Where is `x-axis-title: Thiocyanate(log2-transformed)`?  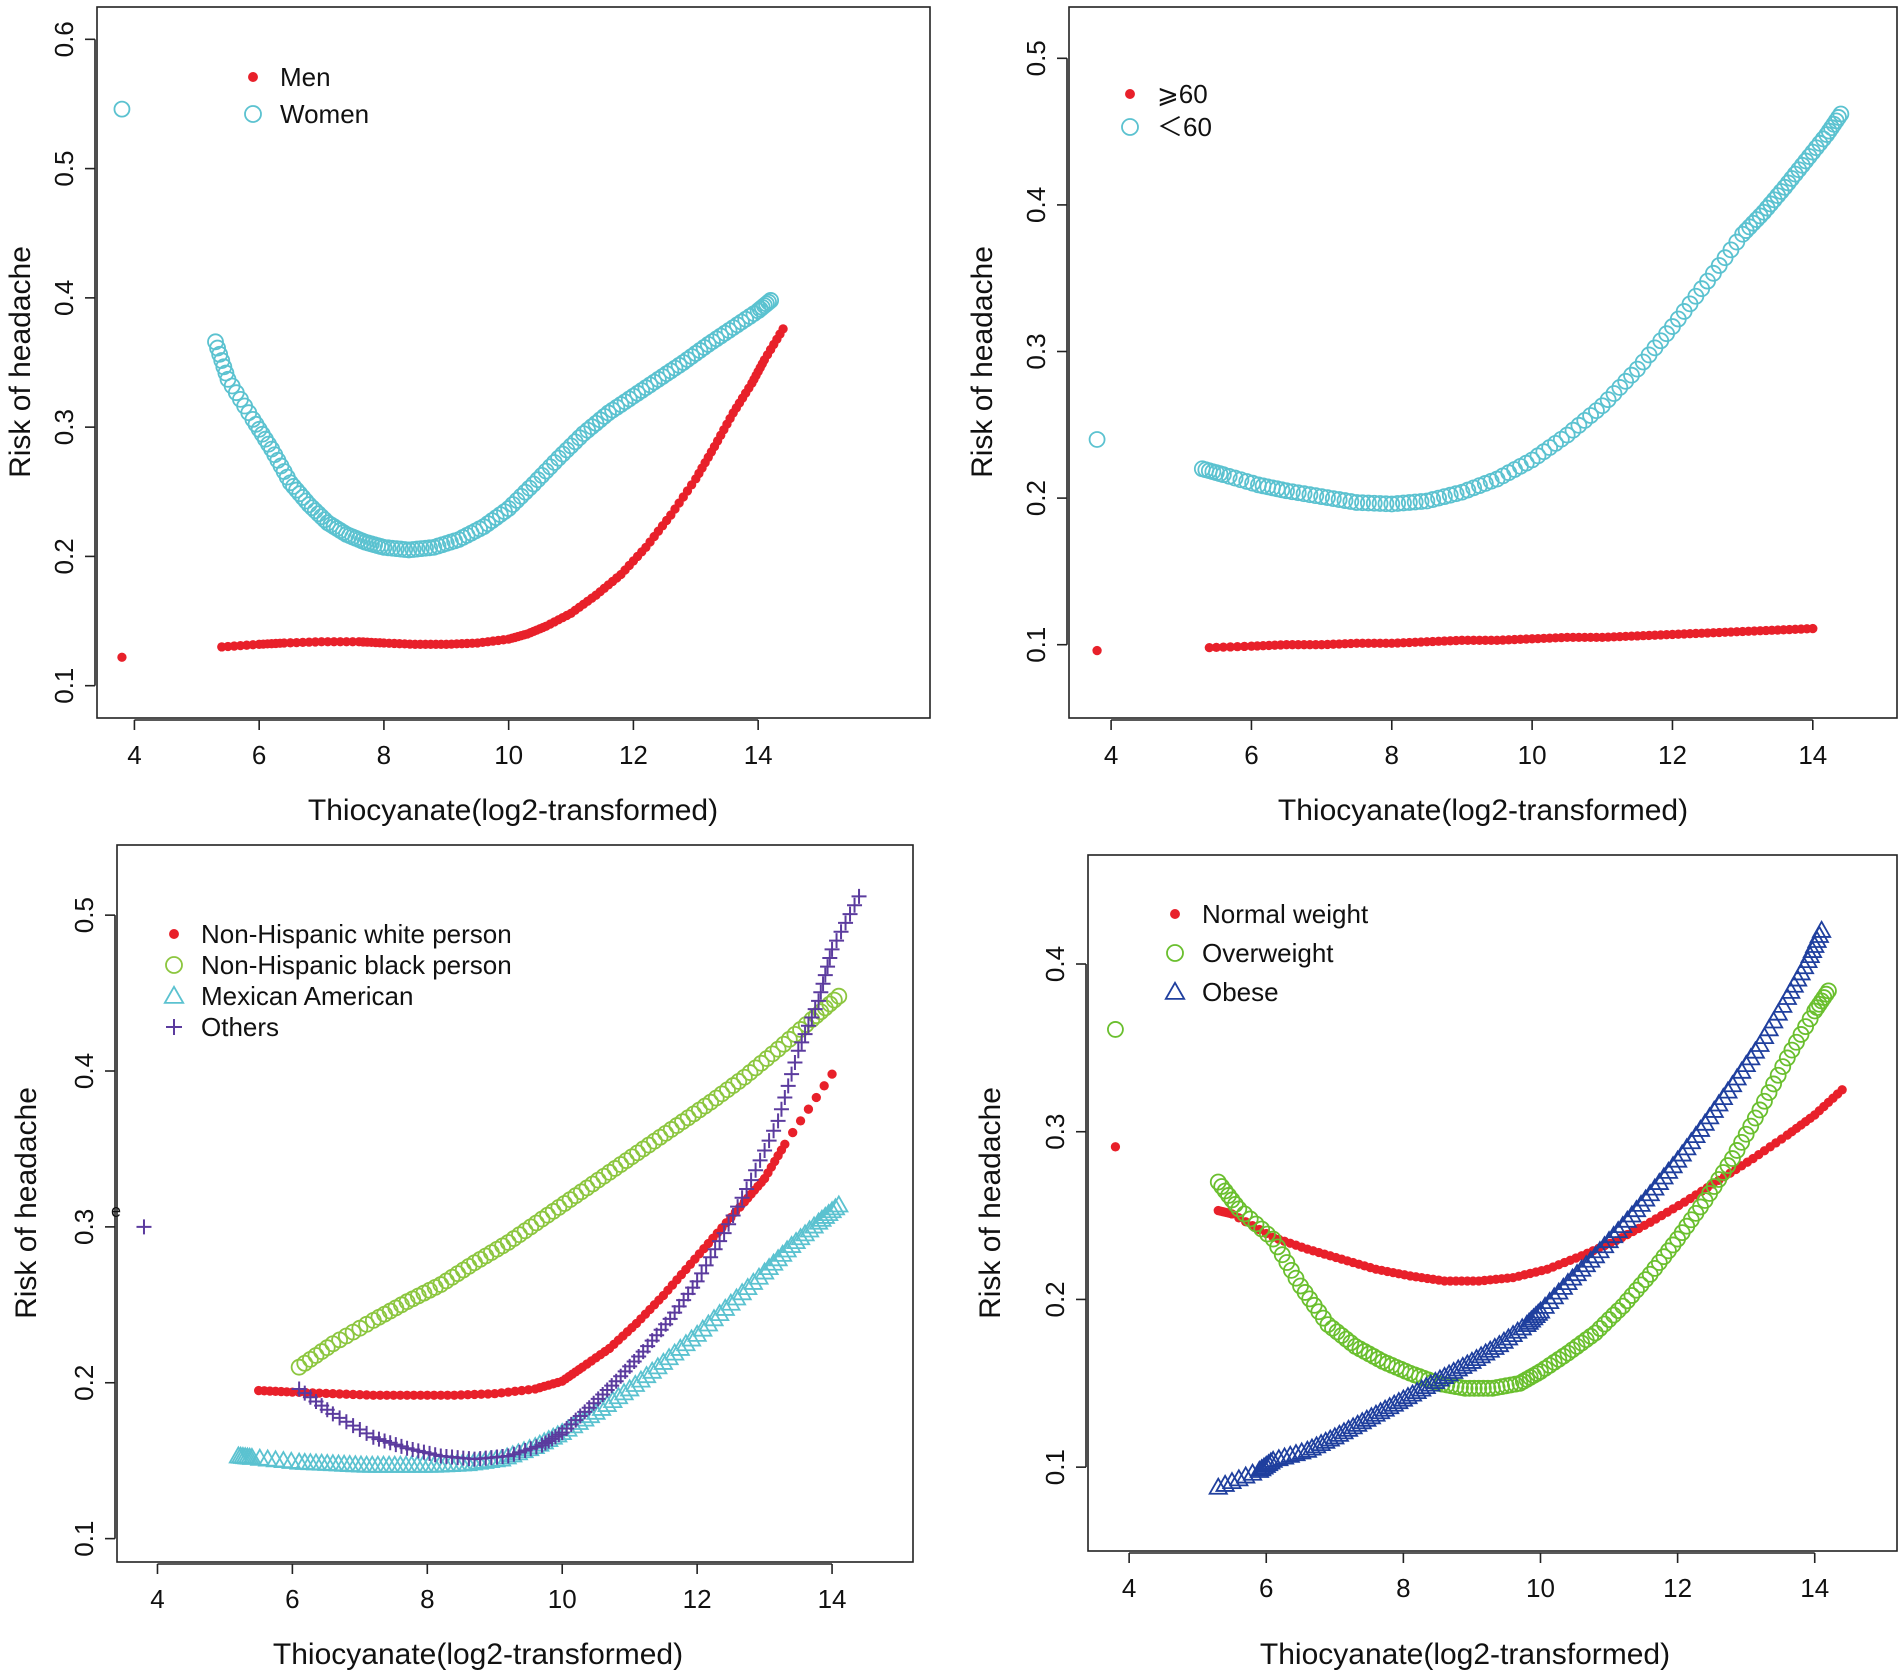
x-axis-title: Thiocyanate(log2-transformed) is located at coordinates (1483, 810).